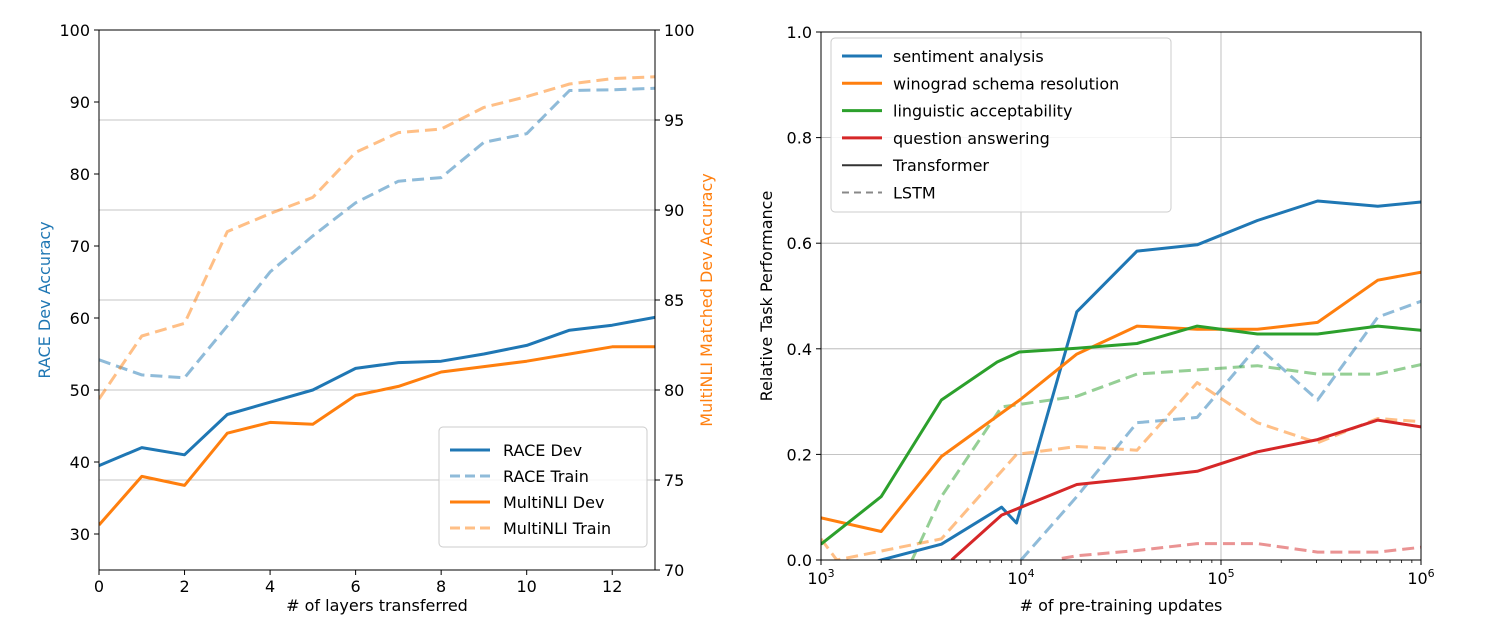 This screenshot has height=638, width=1496. Describe the element at coordinates (674, 210) in the screenshot. I see `y-right-tick-label: 90` at that location.